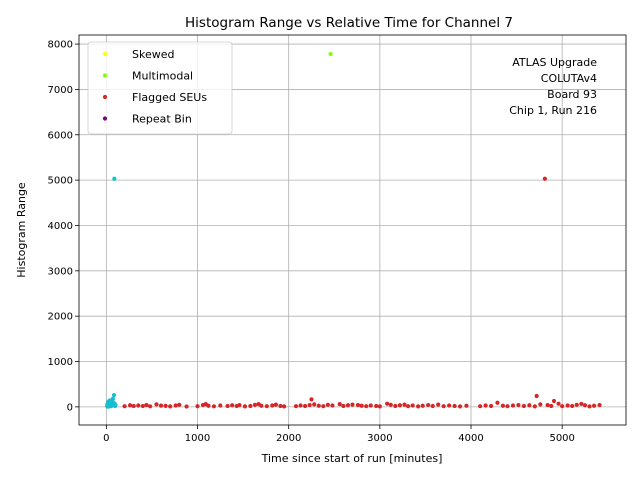 This screenshot has height=480, width=640. What do you see at coordinates (561, 438) in the screenshot?
I see `x-tick-label: 5000` at bounding box center [561, 438].